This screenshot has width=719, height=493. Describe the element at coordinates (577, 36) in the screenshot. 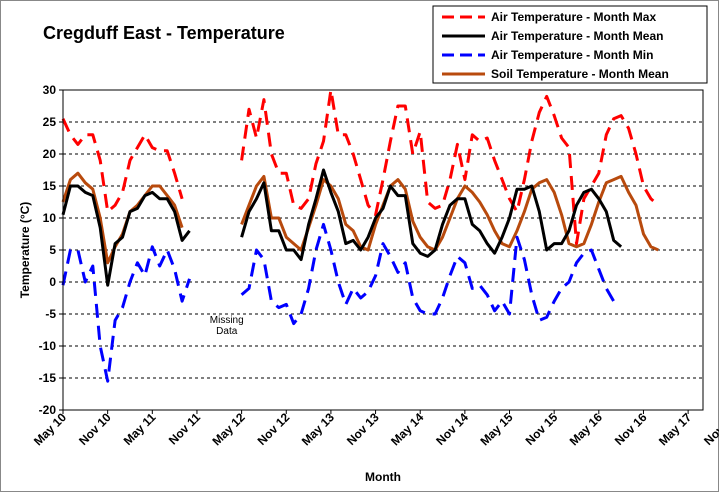

I see `legend-label: Air Temperature - Month Mean` at that location.